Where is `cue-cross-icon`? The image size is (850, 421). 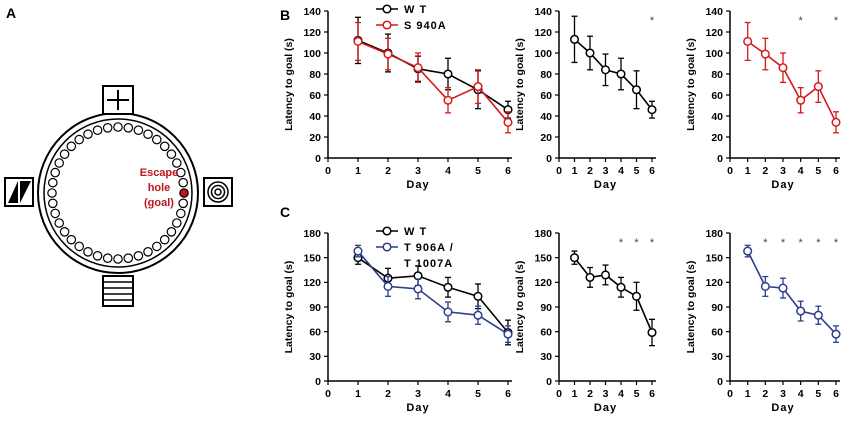
cue-cross-icon is located at coordinates (118, 100).